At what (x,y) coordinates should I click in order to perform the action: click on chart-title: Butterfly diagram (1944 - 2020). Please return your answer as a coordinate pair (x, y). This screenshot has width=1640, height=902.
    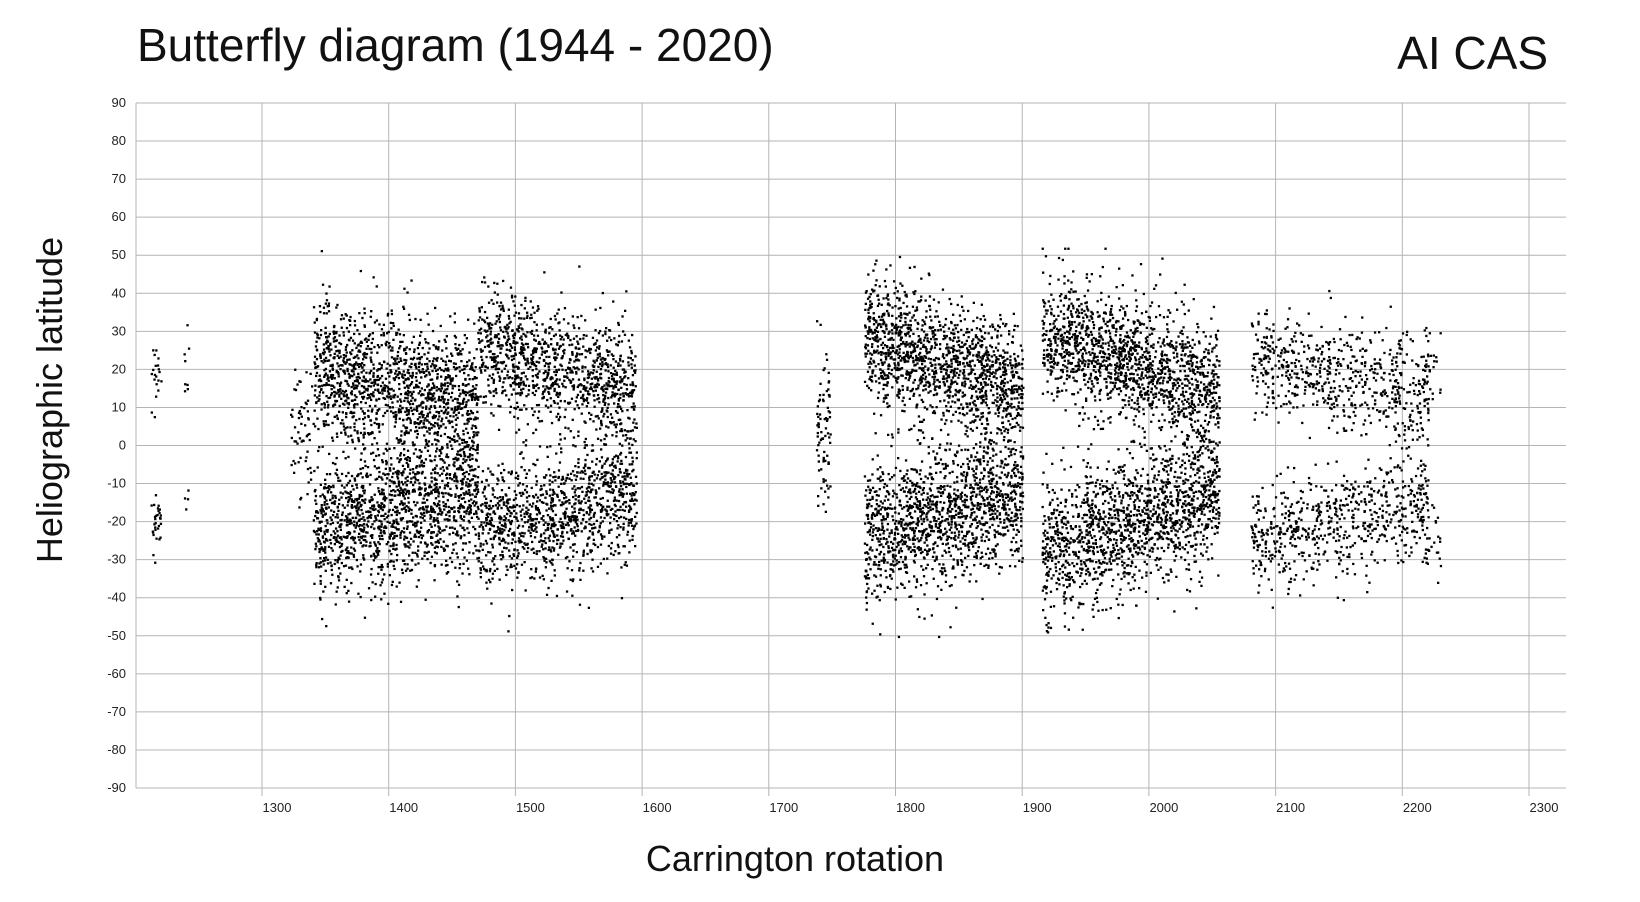
    Looking at the image, I should click on (455, 45).